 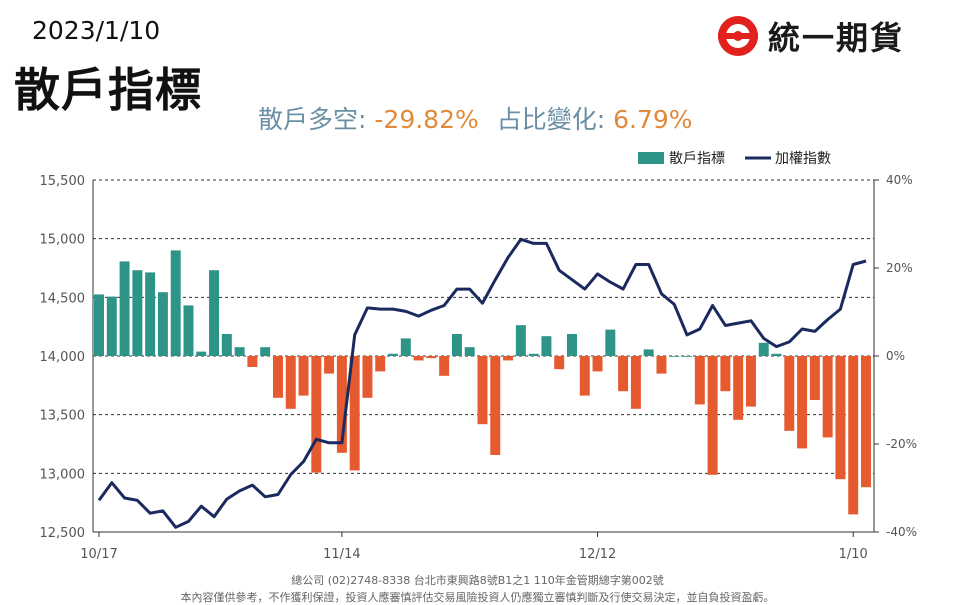 What do you see at coordinates (63, 416) in the screenshot?
I see `left-axis-tick-label: 13,500` at bounding box center [63, 416].